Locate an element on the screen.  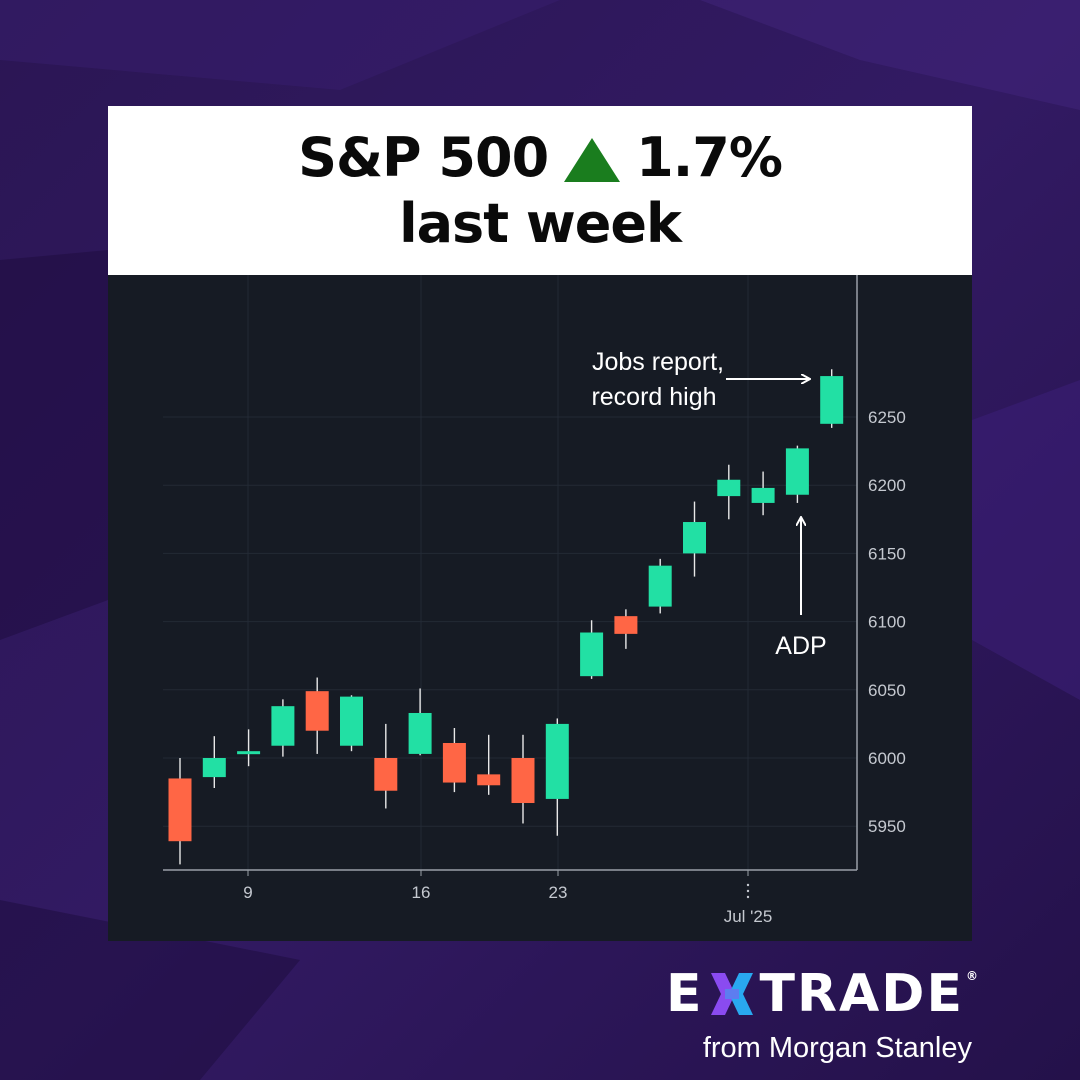
headline-card: S&P 500 1.7% last week is located at coordinates (540, 190).